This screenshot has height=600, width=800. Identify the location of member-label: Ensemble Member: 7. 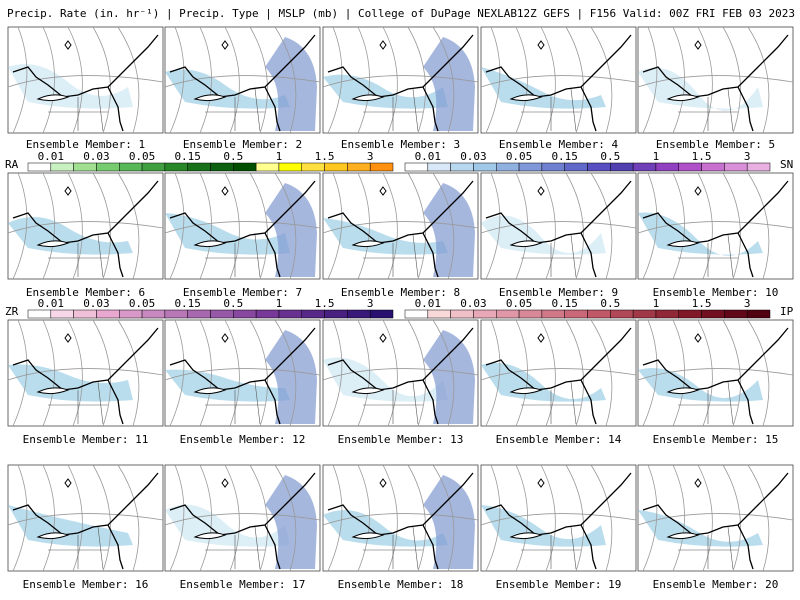
(242, 292).